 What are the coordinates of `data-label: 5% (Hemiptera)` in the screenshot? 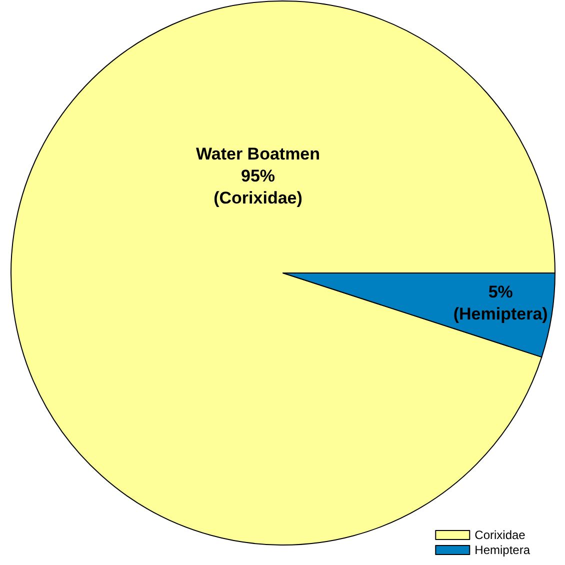 It's located at (500, 303).